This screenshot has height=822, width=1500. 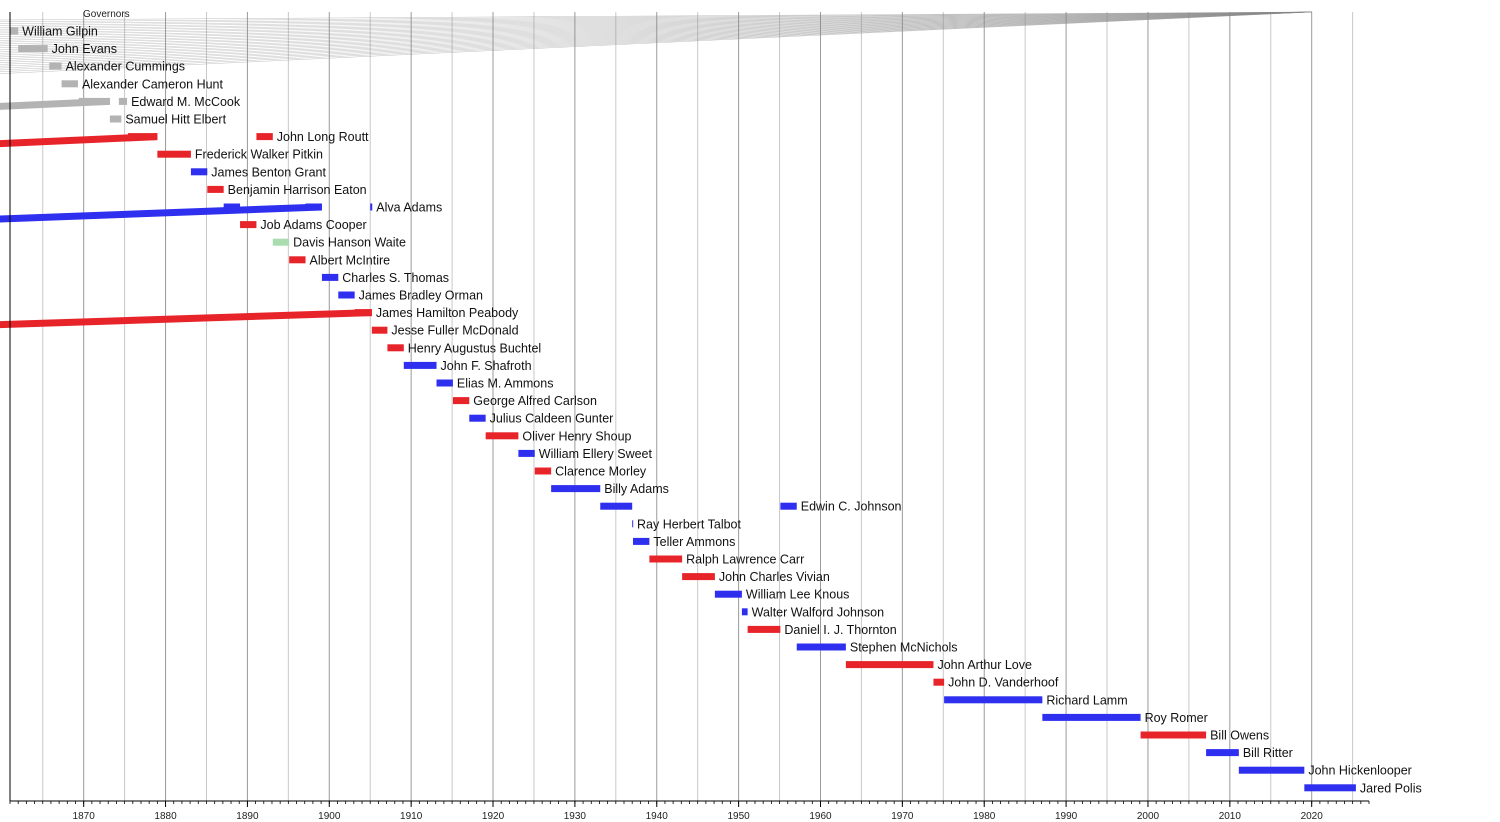 I want to click on x-tick-label: 1950, so click(x=738, y=816).